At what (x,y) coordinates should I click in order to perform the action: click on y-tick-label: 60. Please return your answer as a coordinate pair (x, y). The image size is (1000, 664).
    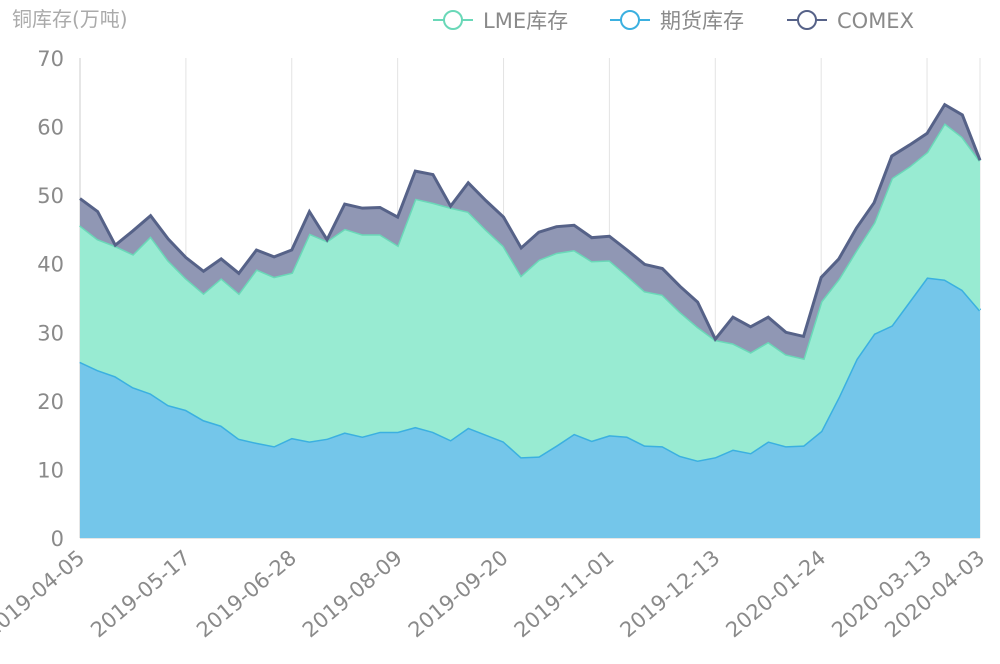
    Looking at the image, I should click on (50, 128).